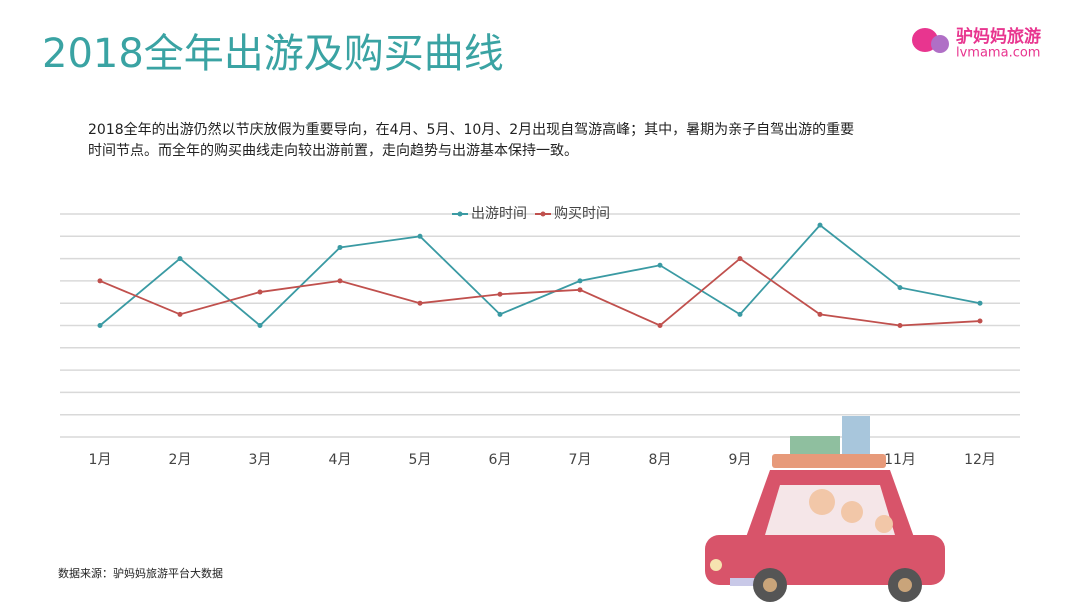 This screenshot has height=606, width=1080. Describe the element at coordinates (716, 565) in the screenshot. I see `car-light` at that location.